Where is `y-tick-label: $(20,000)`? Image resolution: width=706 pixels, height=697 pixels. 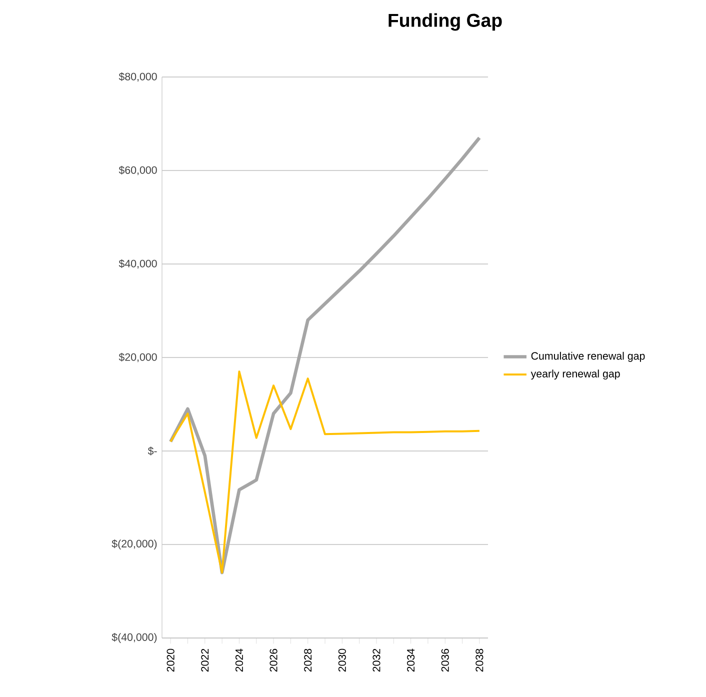 y-tick-label: $(20,000) is located at coordinates (134, 544).